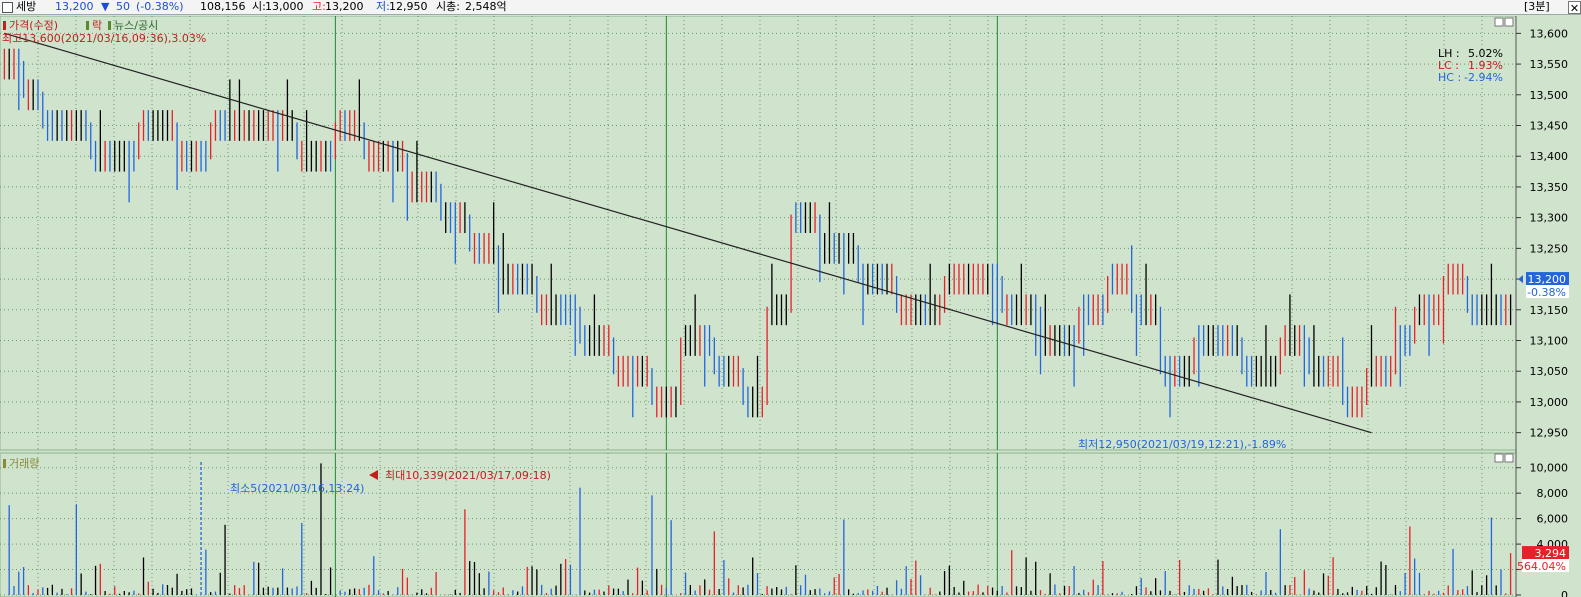 Image resolution: width=1581 pixels, height=597 pixels. Describe the element at coordinates (24, 463) in the screenshot. I see `volume-legend: 거래량` at that location.